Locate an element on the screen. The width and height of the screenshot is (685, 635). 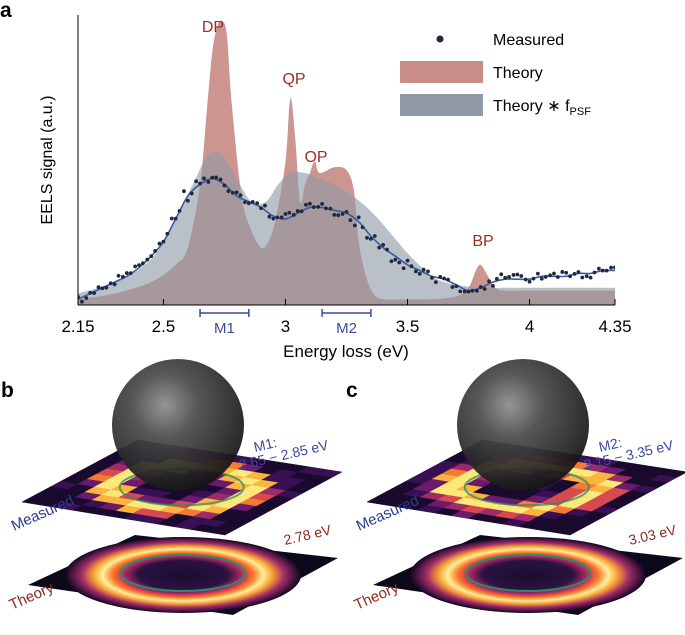
panel-c-label: c is located at coordinates (352, 390).